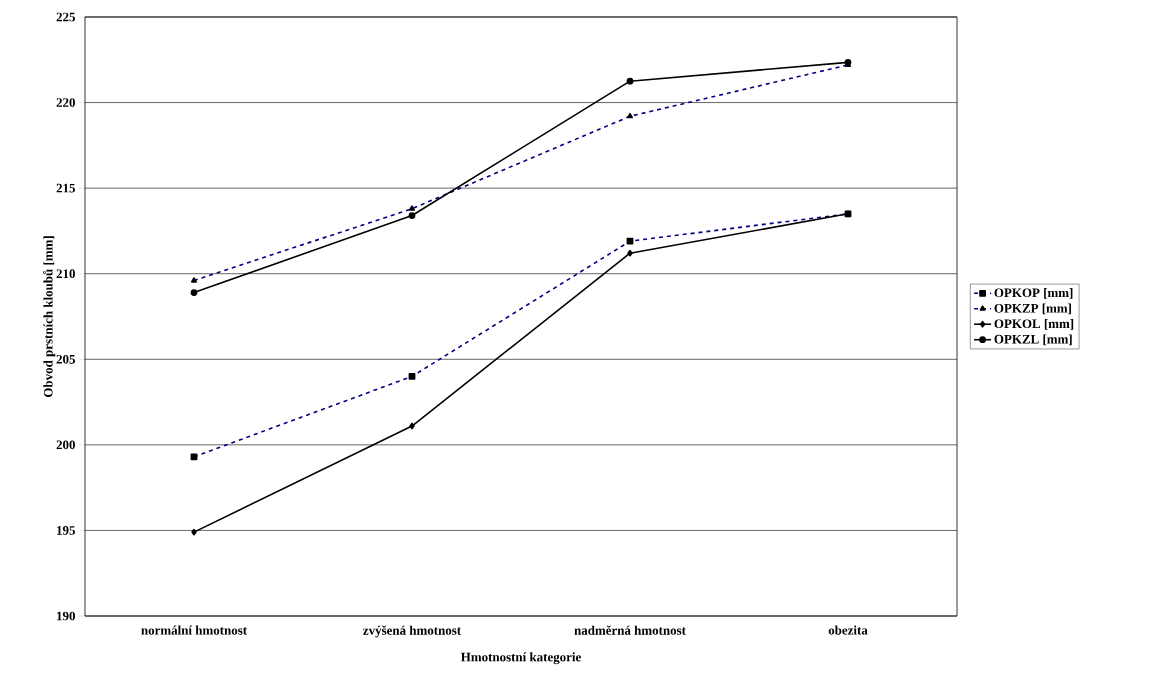  I want to click on x-tick-label: zvýšená hmotnost, so click(412, 631).